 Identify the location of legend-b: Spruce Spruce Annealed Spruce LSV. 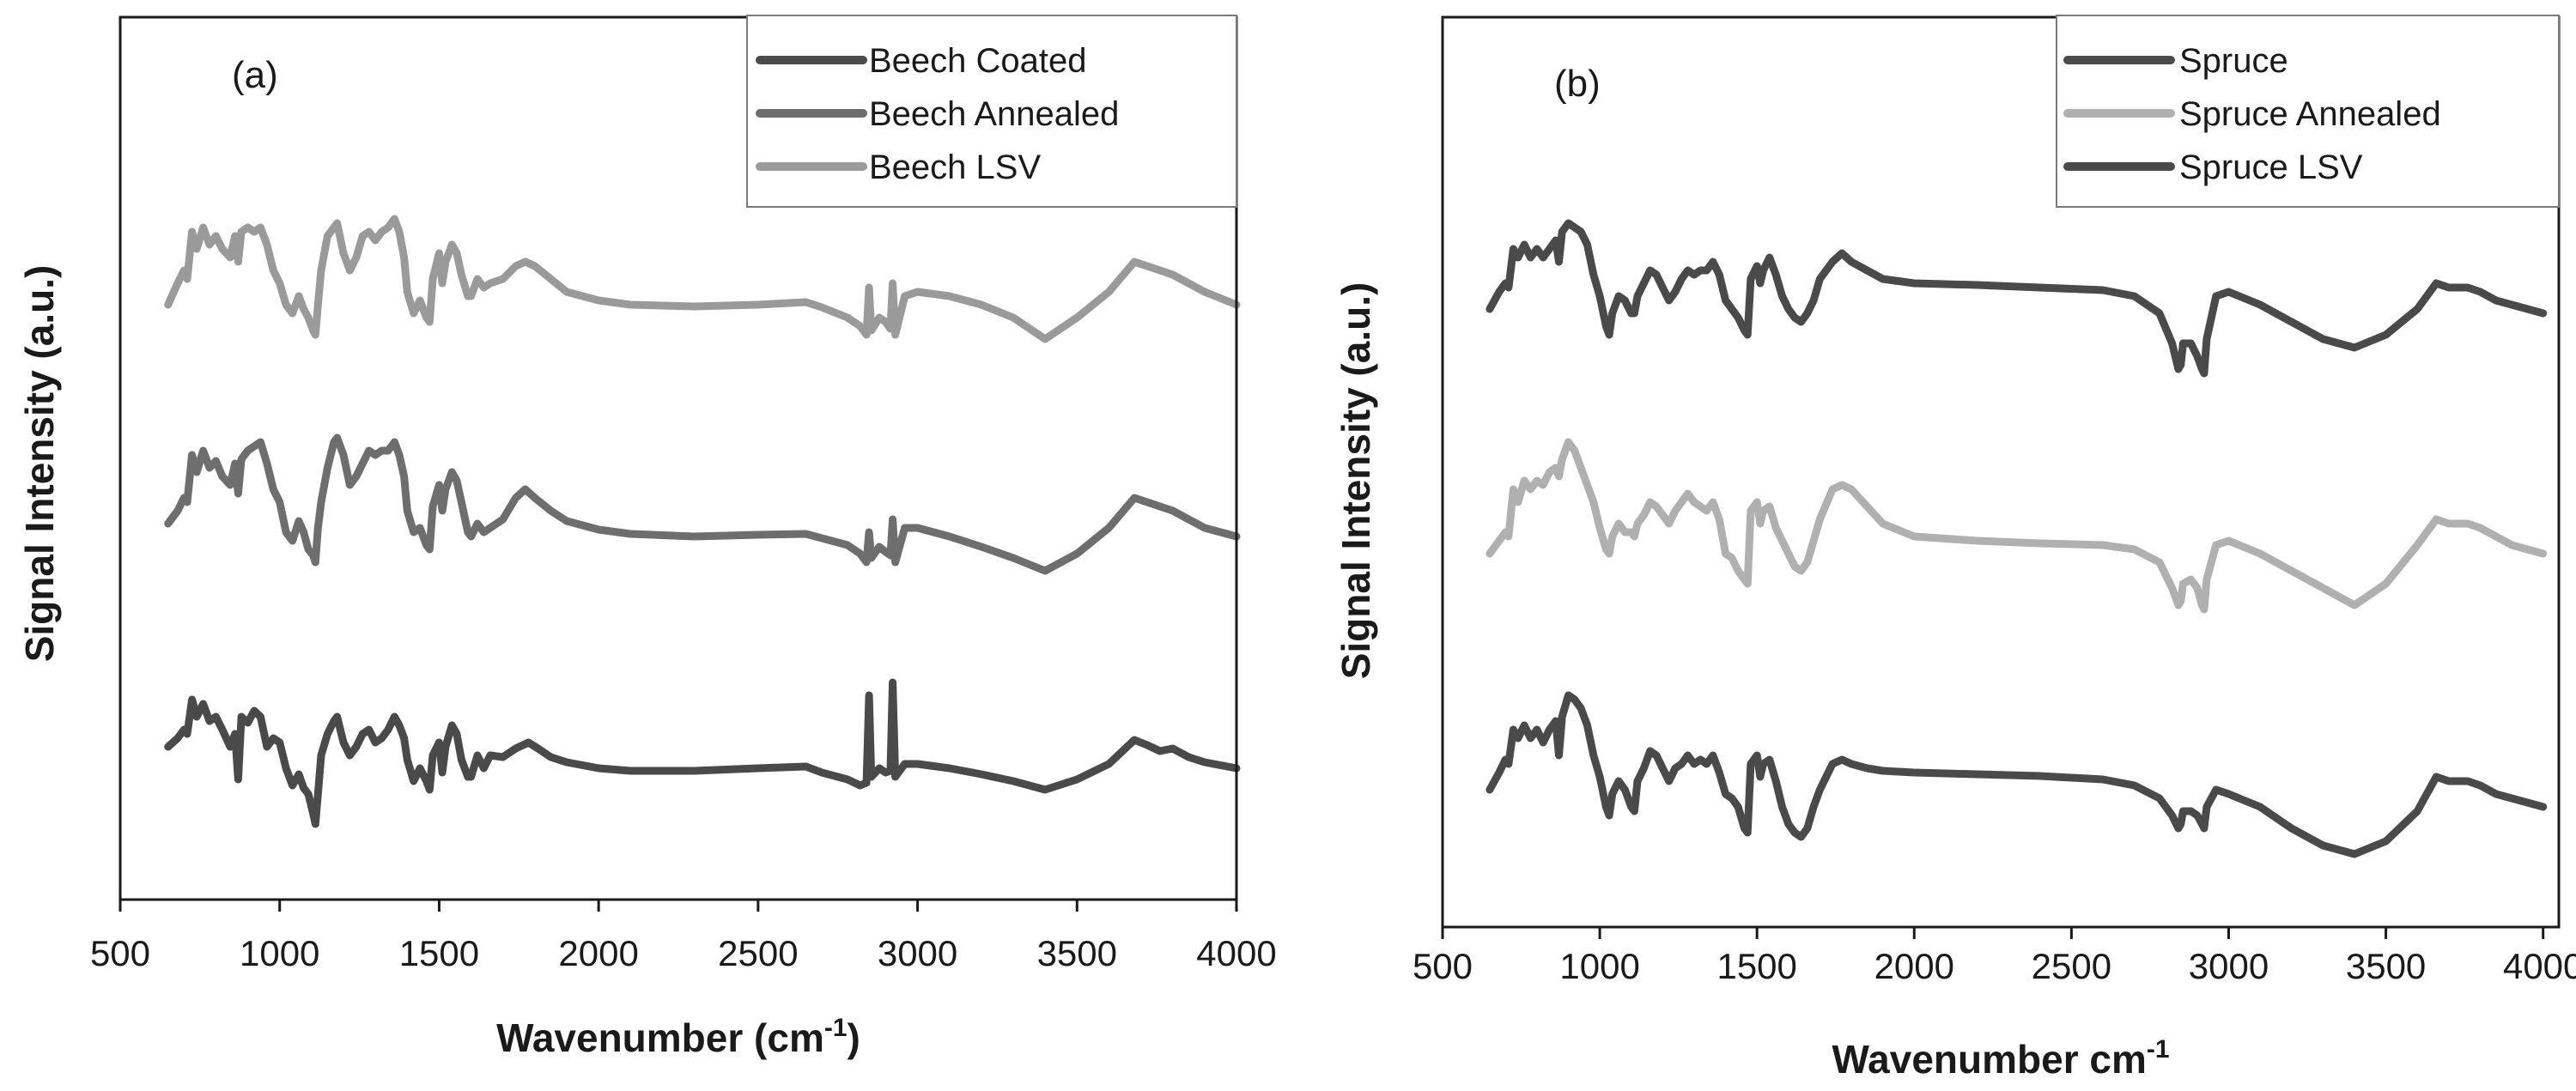
(2308, 111).